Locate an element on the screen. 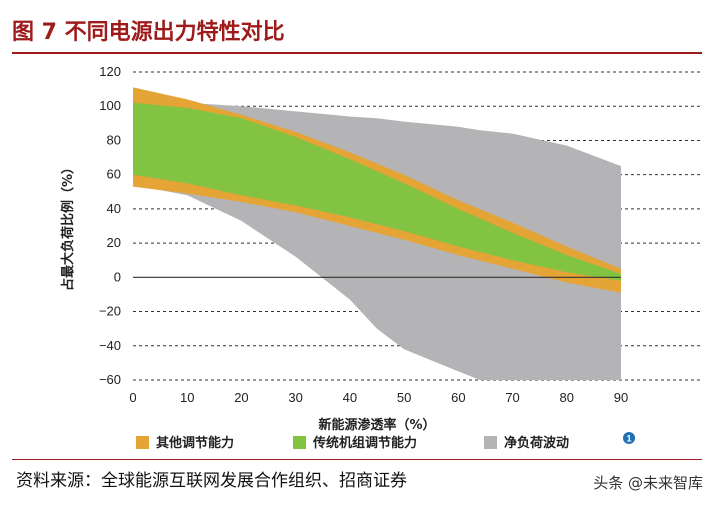 The height and width of the screenshot is (507, 715). y-tick-label-60: 60 is located at coordinates (114, 174).